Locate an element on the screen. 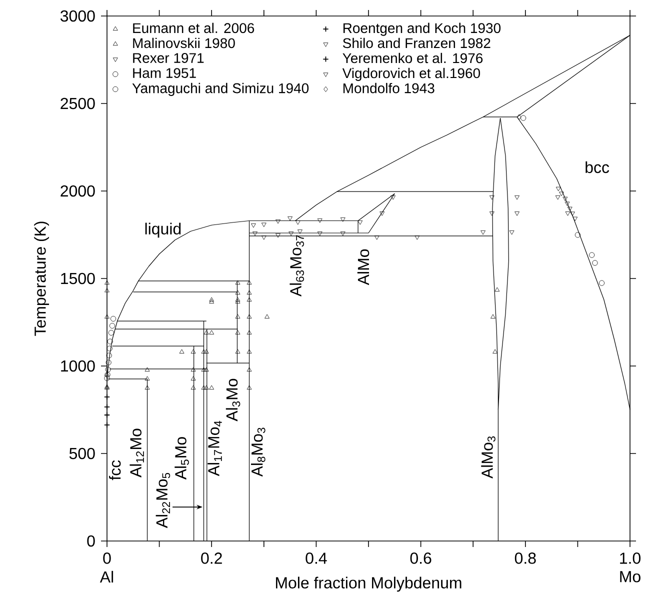 The height and width of the screenshot is (606, 657). x-tick-label: 0.8 is located at coordinates (525, 558).